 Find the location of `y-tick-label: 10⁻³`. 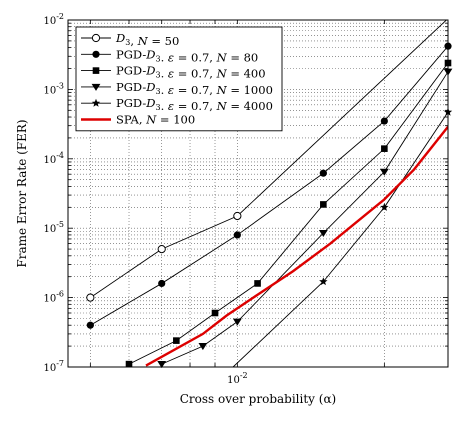

y-tick-label: 10⁻³ is located at coordinates (53, 88).